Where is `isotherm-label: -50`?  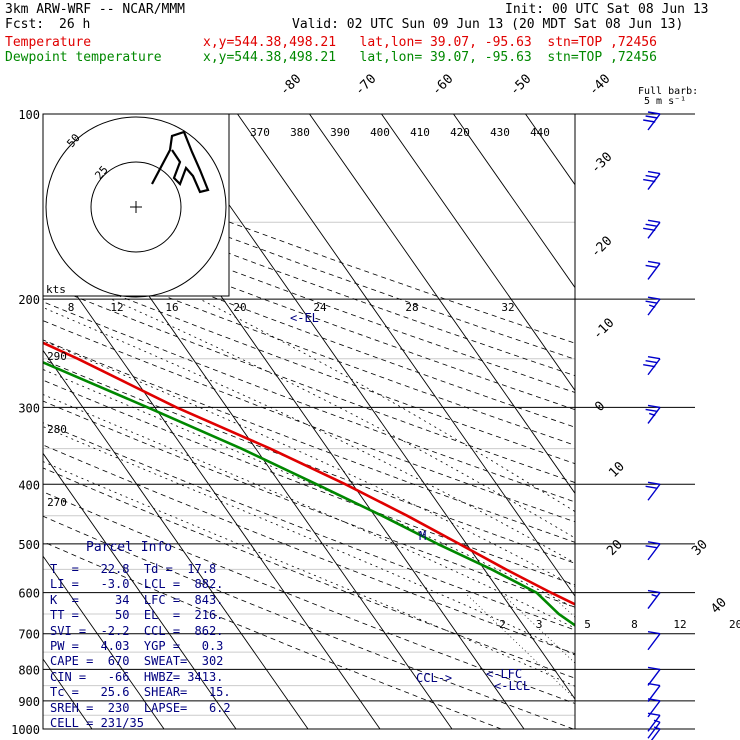 isotherm-label: -50 is located at coordinates (520, 85).